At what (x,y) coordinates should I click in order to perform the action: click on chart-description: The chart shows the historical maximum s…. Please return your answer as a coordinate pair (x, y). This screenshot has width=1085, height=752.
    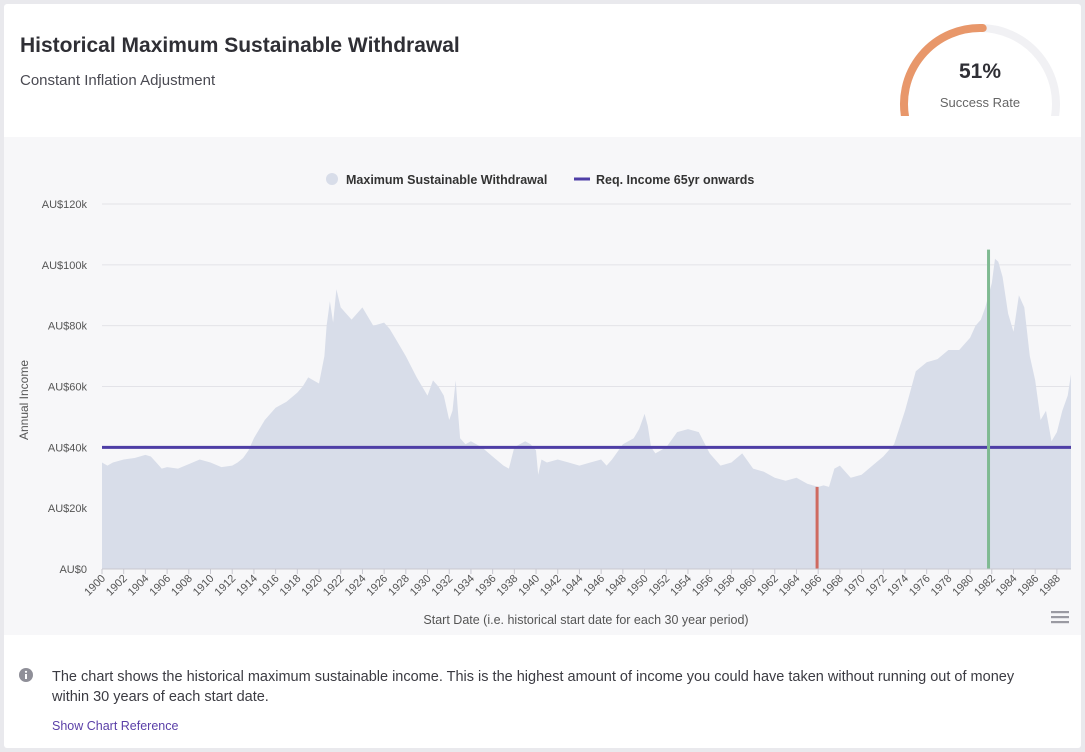
    Looking at the image, I should click on (533, 687).